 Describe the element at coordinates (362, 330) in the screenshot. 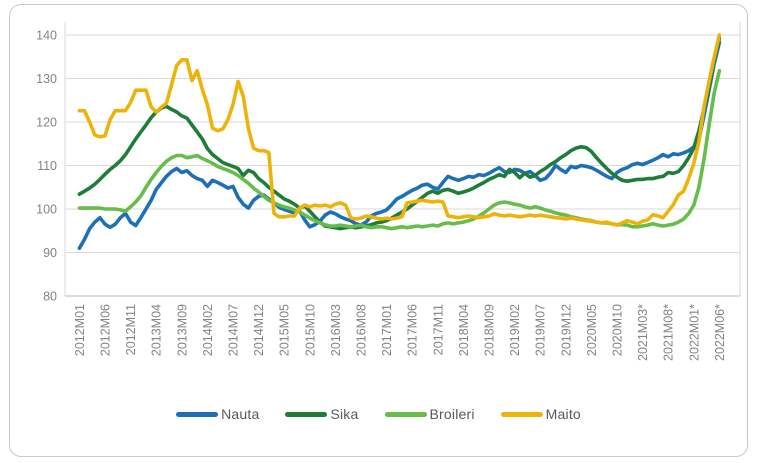

I see `x-axis-label: 2016M08` at that location.